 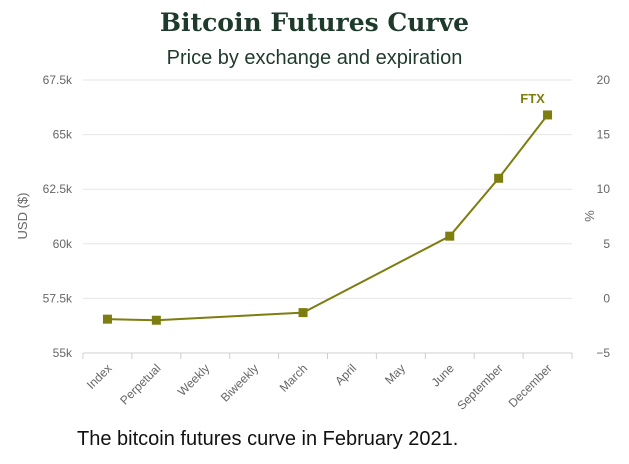 What do you see at coordinates (63, 135) in the screenshot?
I see `y-tick-label: 65k` at bounding box center [63, 135].